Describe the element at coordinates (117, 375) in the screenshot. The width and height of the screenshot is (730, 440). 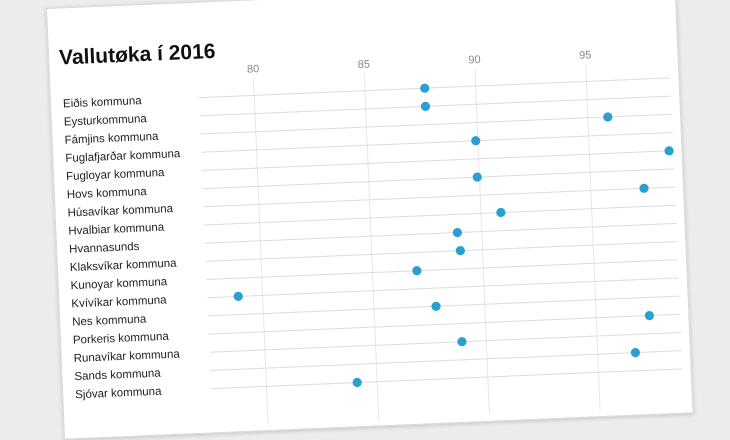
I see `category-label: Sands kommuna` at that location.